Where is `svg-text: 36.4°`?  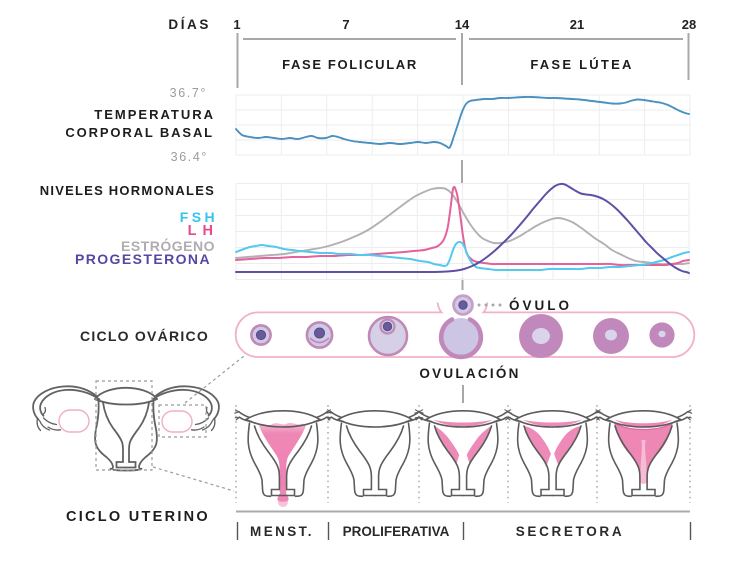 svg-text: 36.4° is located at coordinates (189, 157).